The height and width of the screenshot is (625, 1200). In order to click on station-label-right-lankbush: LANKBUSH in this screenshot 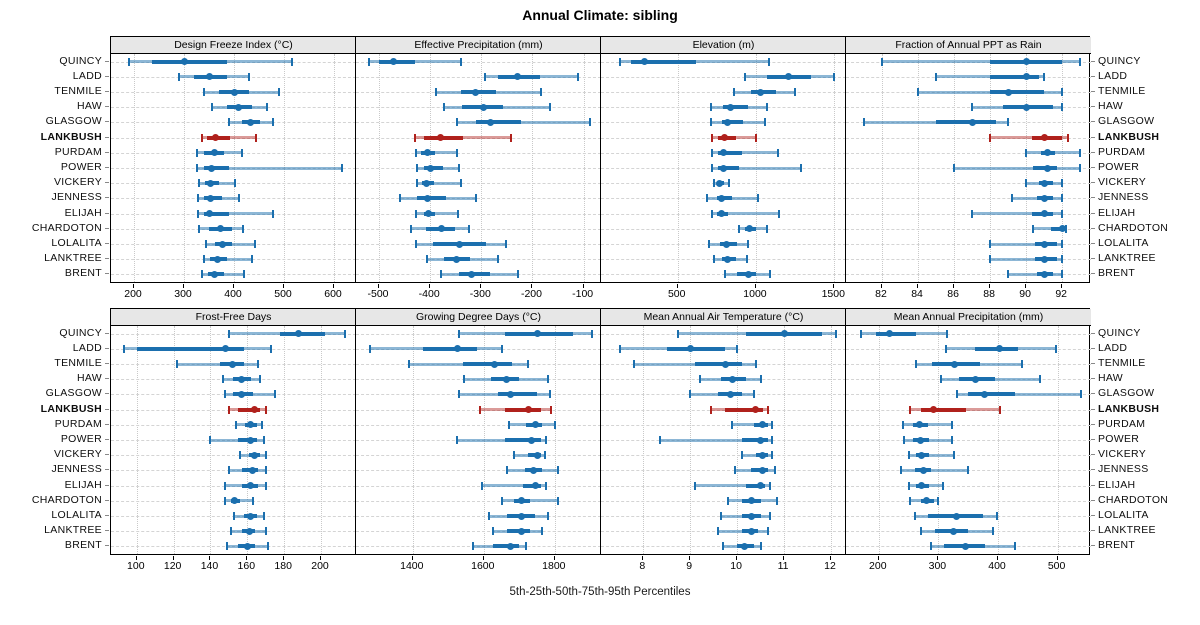, I will do `click(1129, 136)`.